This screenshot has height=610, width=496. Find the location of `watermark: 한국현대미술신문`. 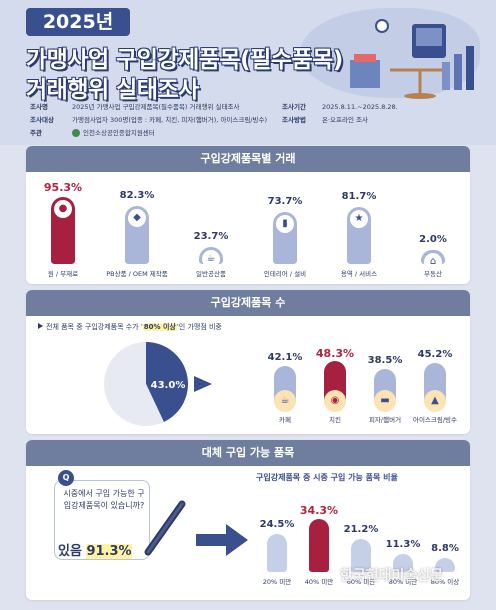

watermark: 한국현대미술신문 is located at coordinates (392, 576).